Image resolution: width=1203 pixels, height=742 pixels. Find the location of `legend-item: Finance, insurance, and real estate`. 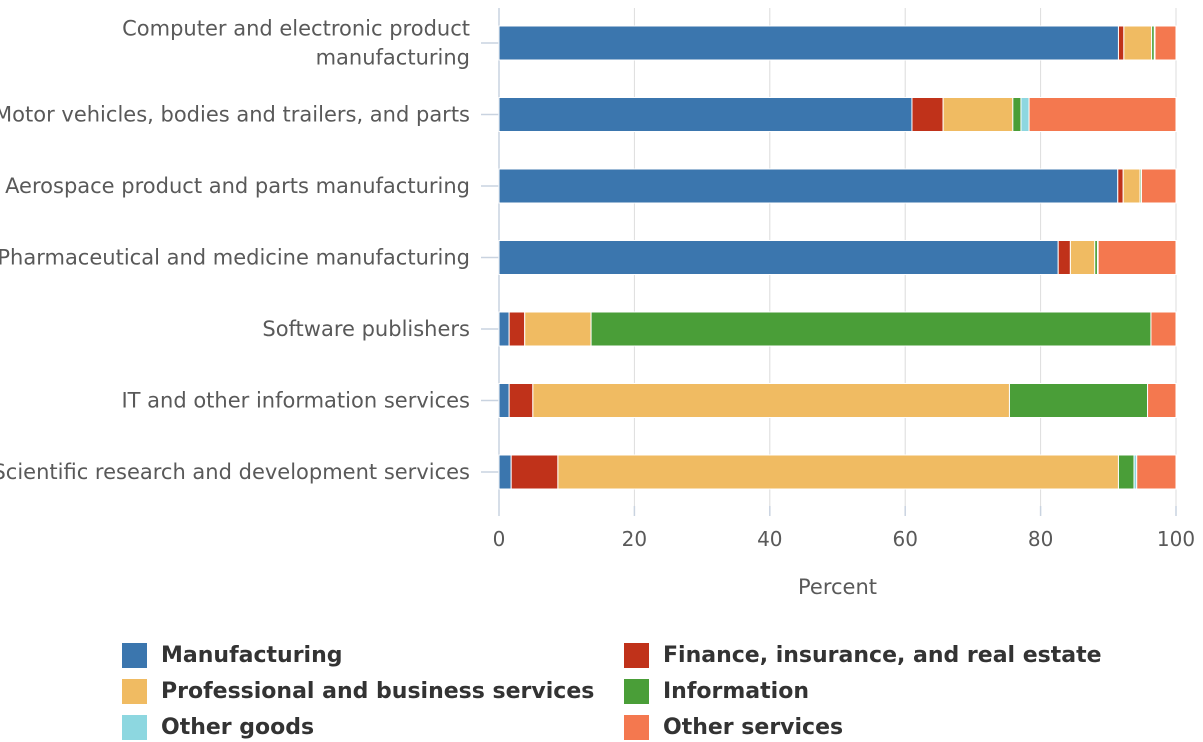

legend-item: Finance, insurance, and real estate is located at coordinates (863, 655).